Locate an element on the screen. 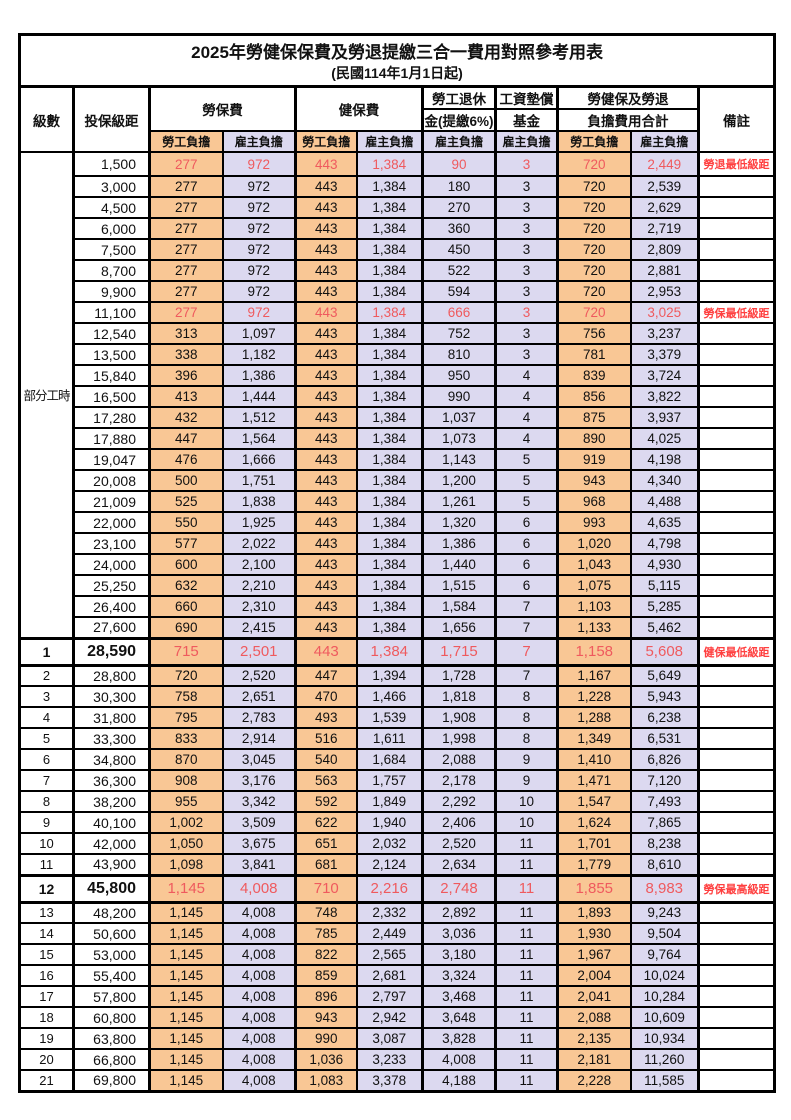  level-cell: 9 is located at coordinates (46, 822).